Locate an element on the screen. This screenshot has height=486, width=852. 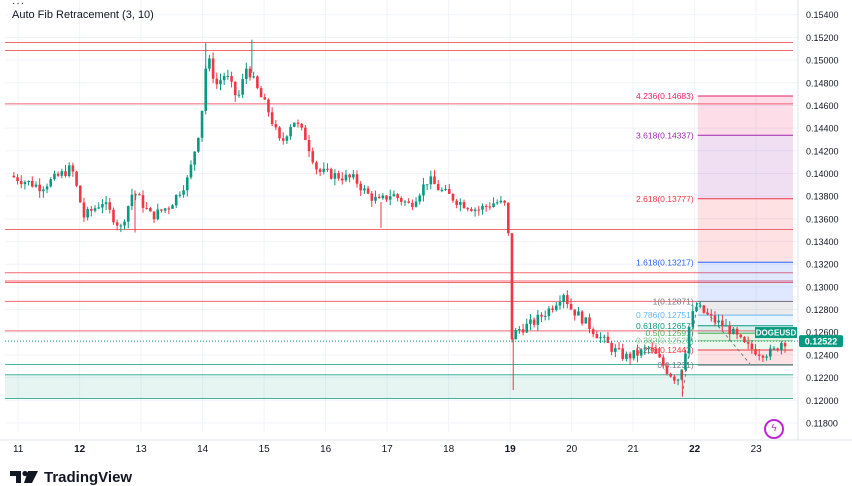
symbol-badge is located at coordinates (776, 333).